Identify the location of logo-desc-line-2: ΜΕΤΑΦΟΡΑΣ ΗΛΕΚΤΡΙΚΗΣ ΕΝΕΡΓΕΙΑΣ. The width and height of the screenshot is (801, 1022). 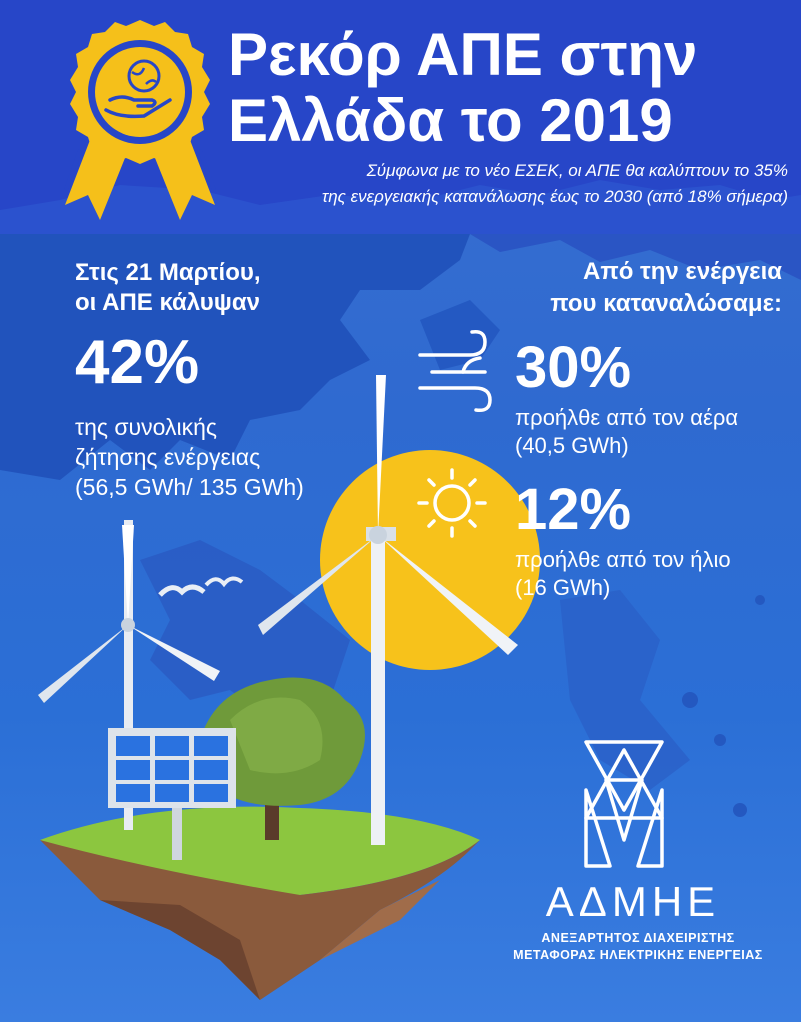
(638, 955).